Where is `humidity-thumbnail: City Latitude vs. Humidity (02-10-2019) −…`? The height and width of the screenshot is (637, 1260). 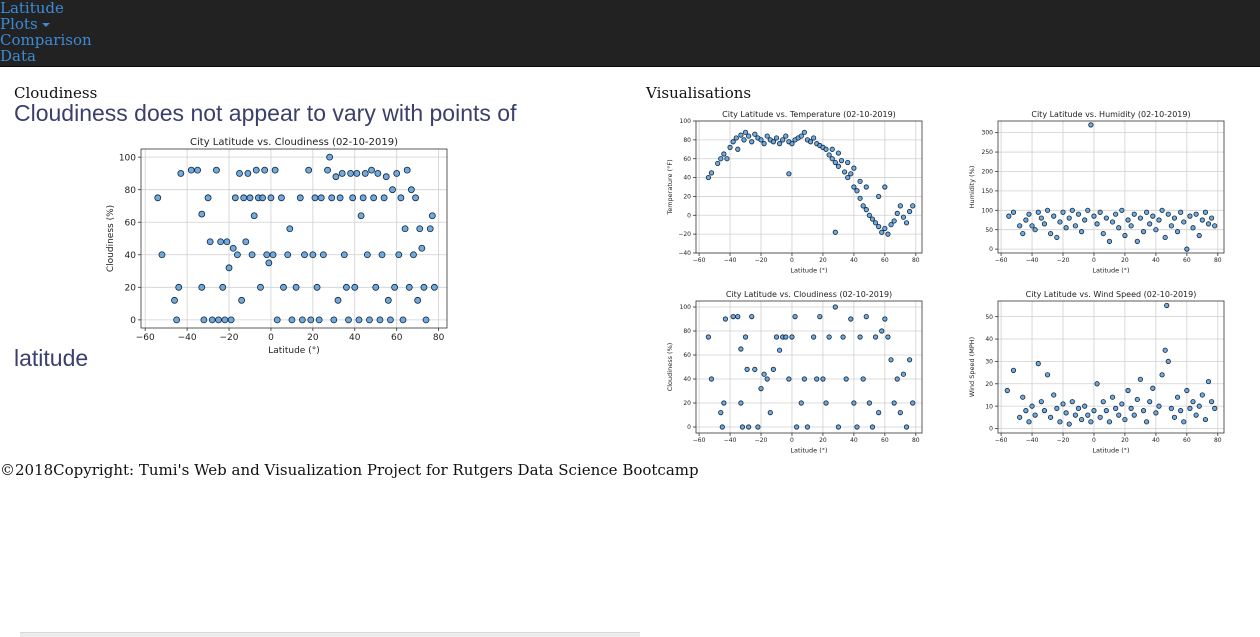
humidity-thumbnail: City Latitude vs. Humidity (02-10-2019) −… is located at coordinates (1096, 191).